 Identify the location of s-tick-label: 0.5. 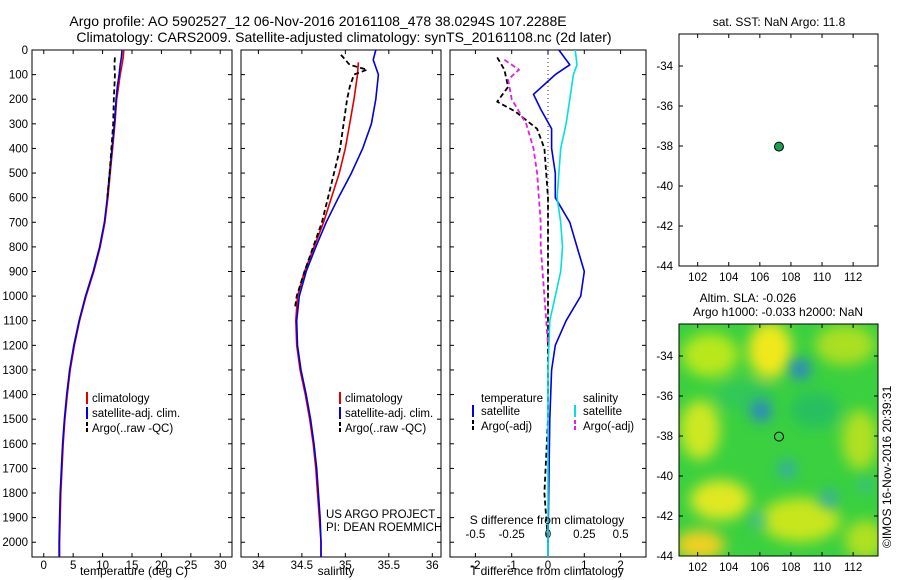
(621, 535).